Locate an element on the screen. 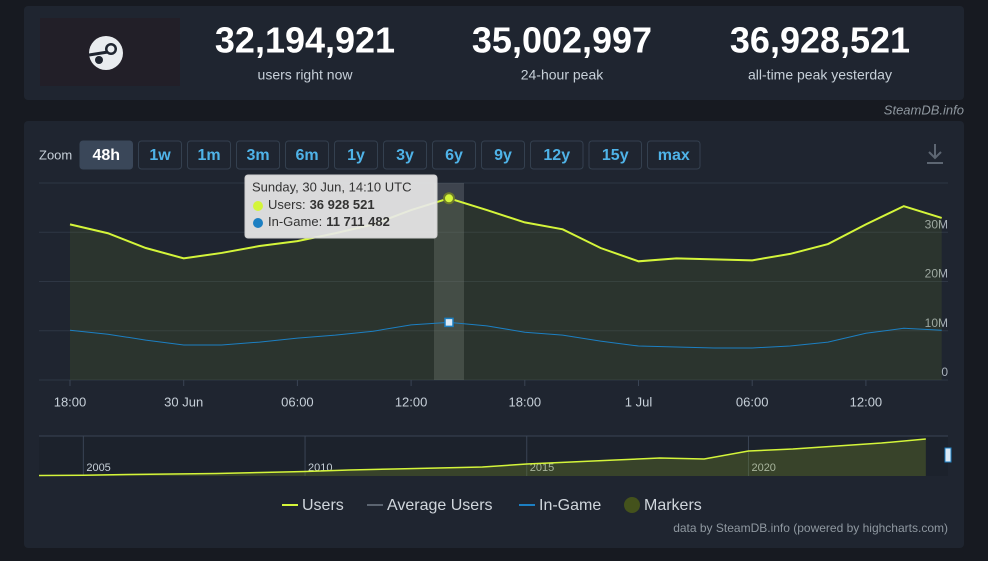  navigator-handle is located at coordinates (948, 455).